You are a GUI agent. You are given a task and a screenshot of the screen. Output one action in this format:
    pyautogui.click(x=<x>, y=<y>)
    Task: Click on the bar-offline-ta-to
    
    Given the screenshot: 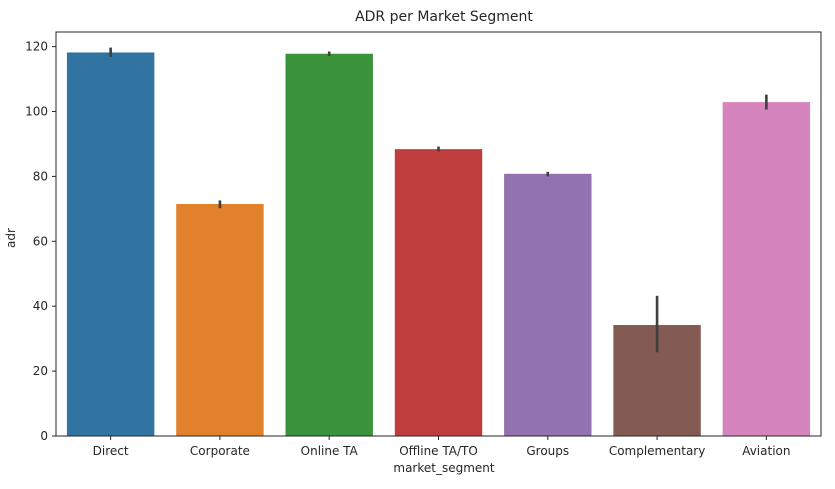 What is the action you would take?
    pyautogui.click(x=438, y=292)
    